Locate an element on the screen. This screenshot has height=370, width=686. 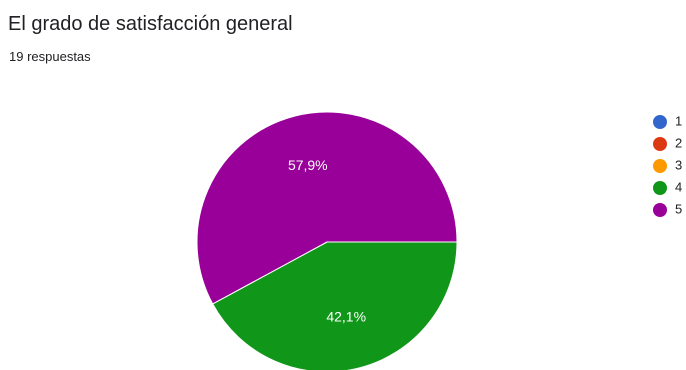
legend-label-2: 2 is located at coordinates (678, 142).